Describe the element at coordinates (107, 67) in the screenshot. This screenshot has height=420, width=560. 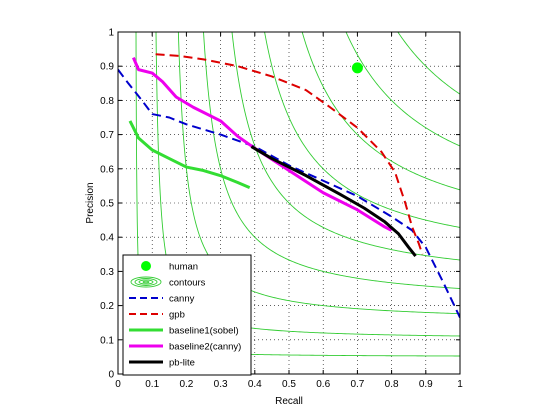
I see `y-tick-label: 0.9` at that location.